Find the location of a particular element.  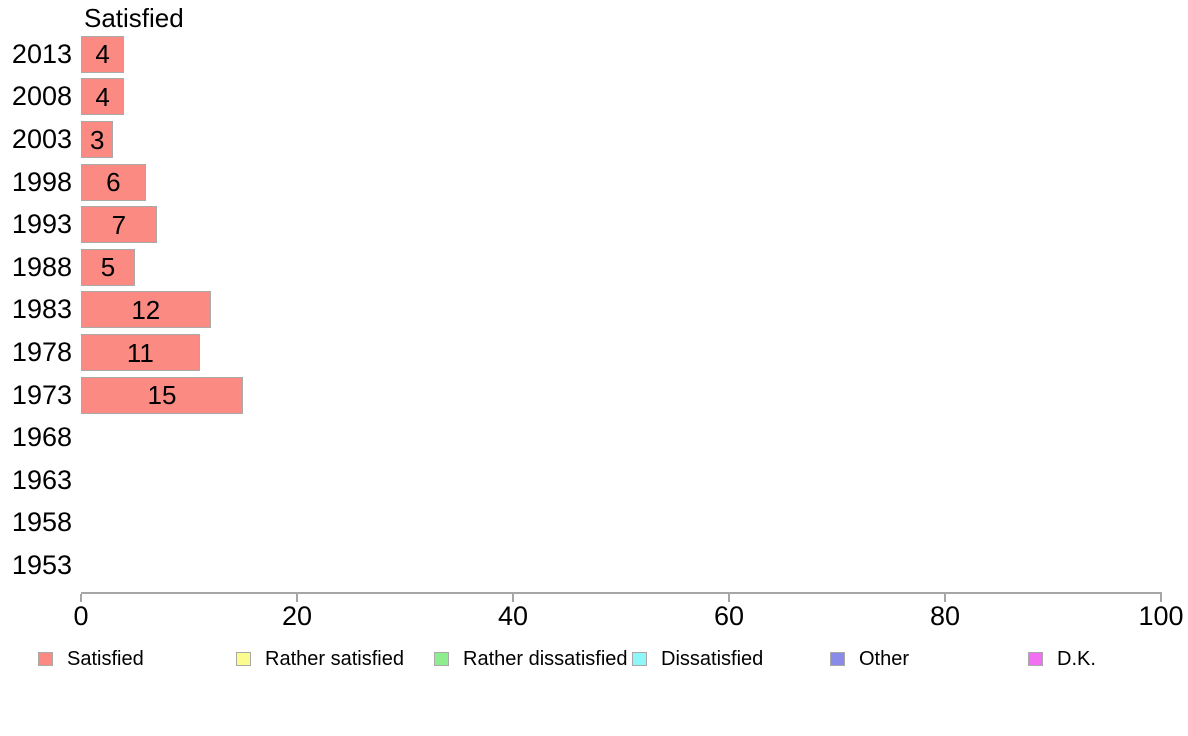

bar-value-label: 7 is located at coordinates (119, 224).